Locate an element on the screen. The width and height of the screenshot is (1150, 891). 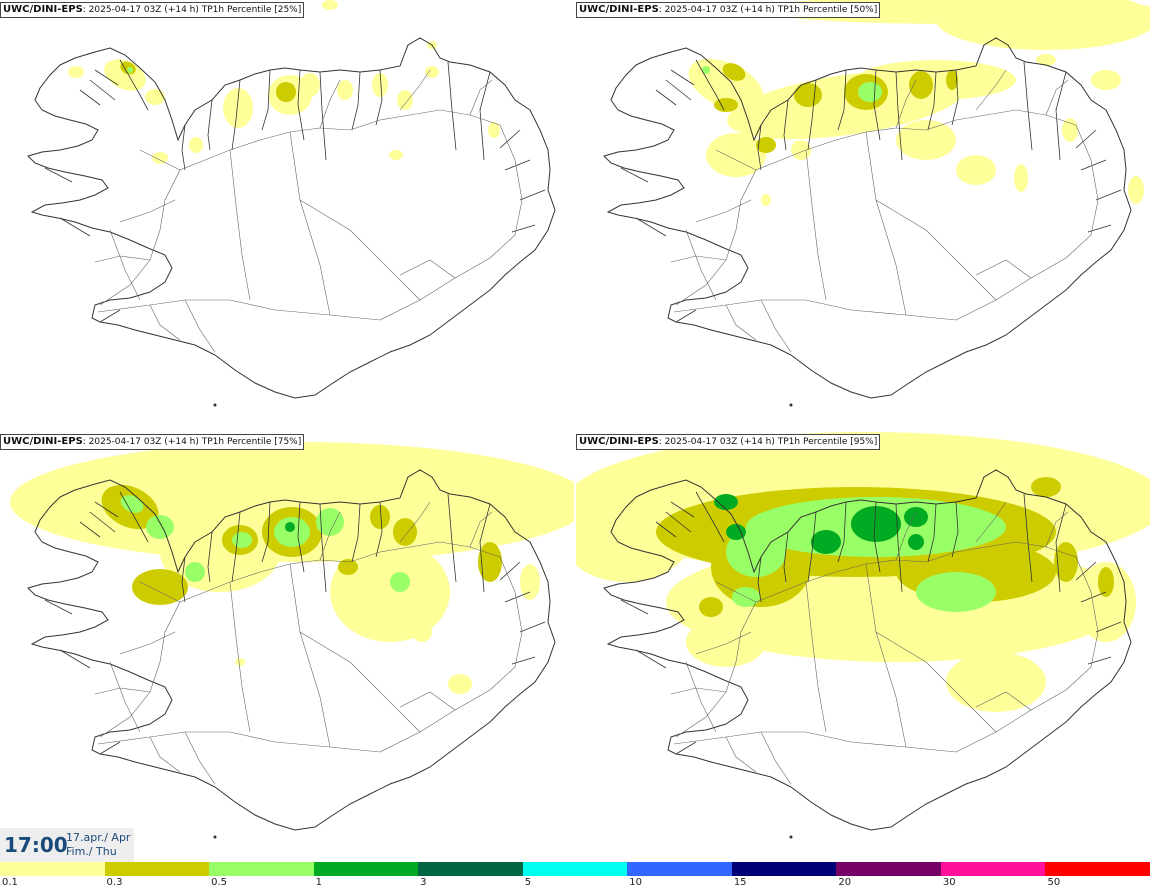
panel-source: UWC/DINI-EPS is located at coordinates (619, 441).